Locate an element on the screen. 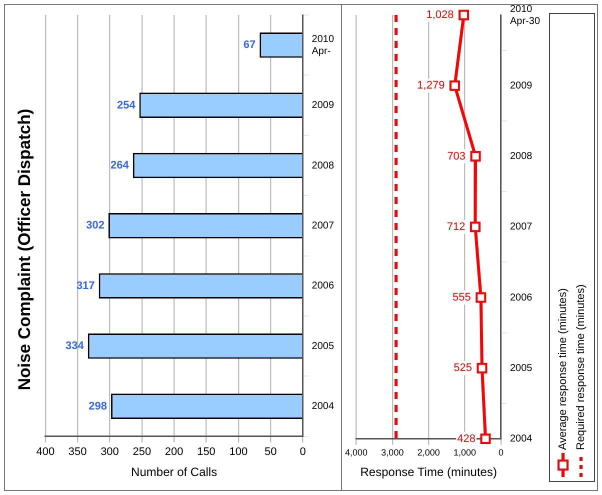 This screenshot has height=495, width=602. text: Required response time (minutes) is located at coordinates (581, 367).